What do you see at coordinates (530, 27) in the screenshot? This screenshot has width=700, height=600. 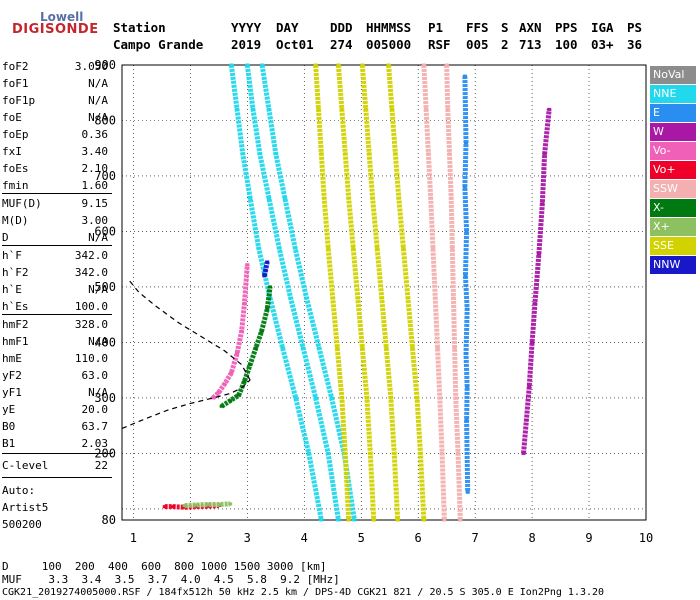 I see `header-axn-label: AXN` at bounding box center [530, 27].